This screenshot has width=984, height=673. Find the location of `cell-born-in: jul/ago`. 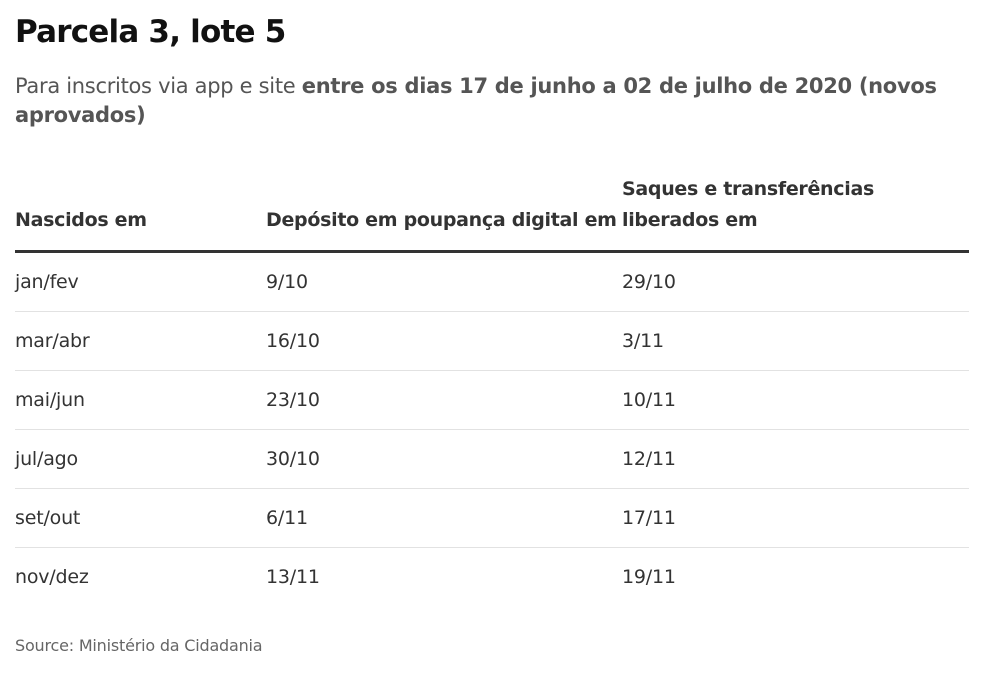

cell-born-in: jul/ago is located at coordinates (140, 459).